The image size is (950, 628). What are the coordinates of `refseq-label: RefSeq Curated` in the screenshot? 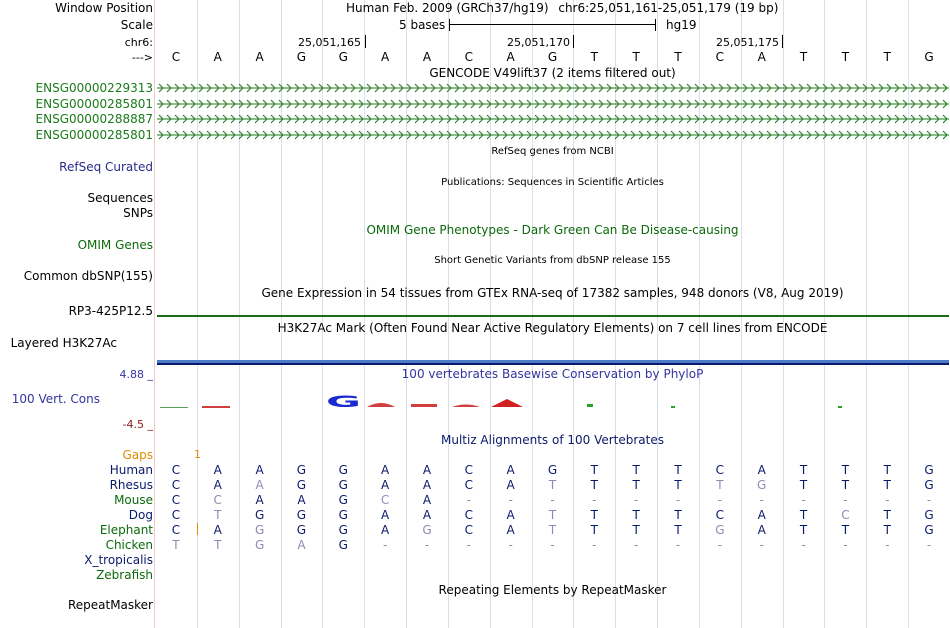 It's located at (106, 167).